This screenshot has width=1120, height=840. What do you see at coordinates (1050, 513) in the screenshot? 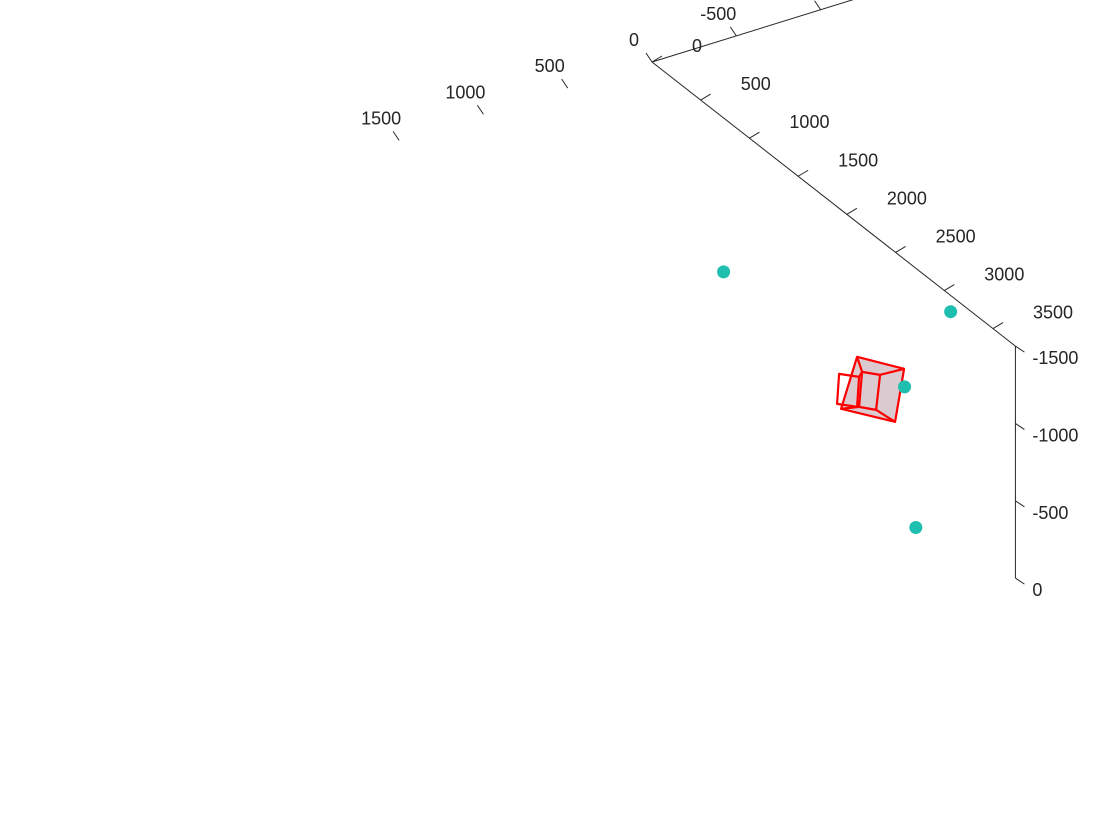
I see `z-tick-label: -500` at bounding box center [1050, 513].